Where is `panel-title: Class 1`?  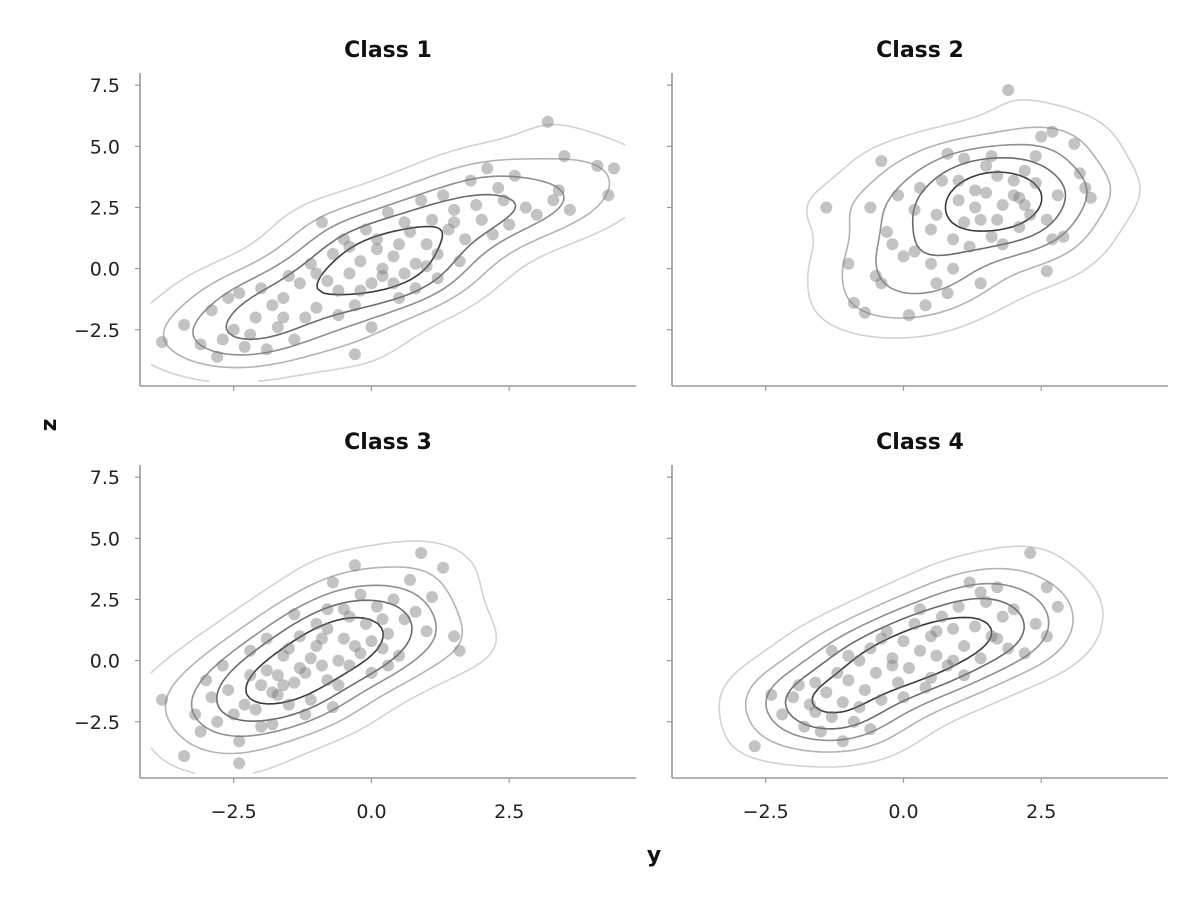
panel-title: Class 1 is located at coordinates (388, 50).